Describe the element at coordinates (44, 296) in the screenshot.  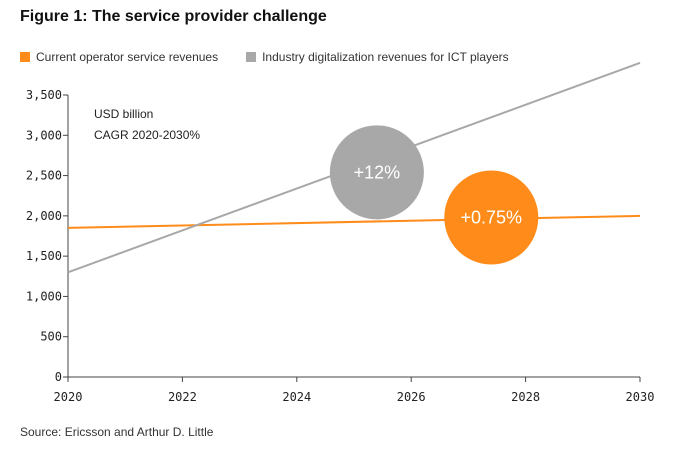
I see `y-tick-label: 1,000` at that location.